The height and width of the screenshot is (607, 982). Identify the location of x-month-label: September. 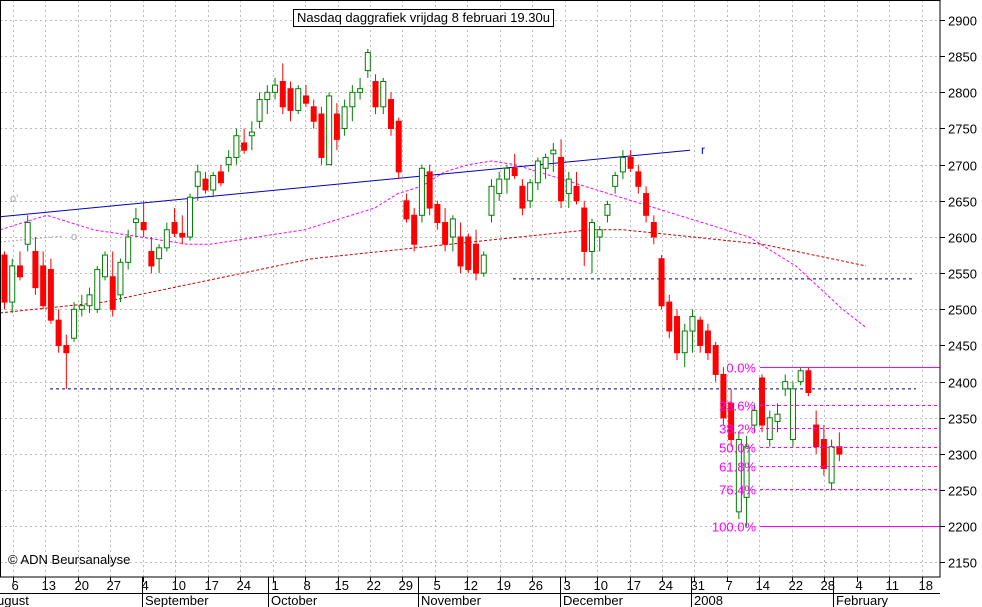
(177, 600).